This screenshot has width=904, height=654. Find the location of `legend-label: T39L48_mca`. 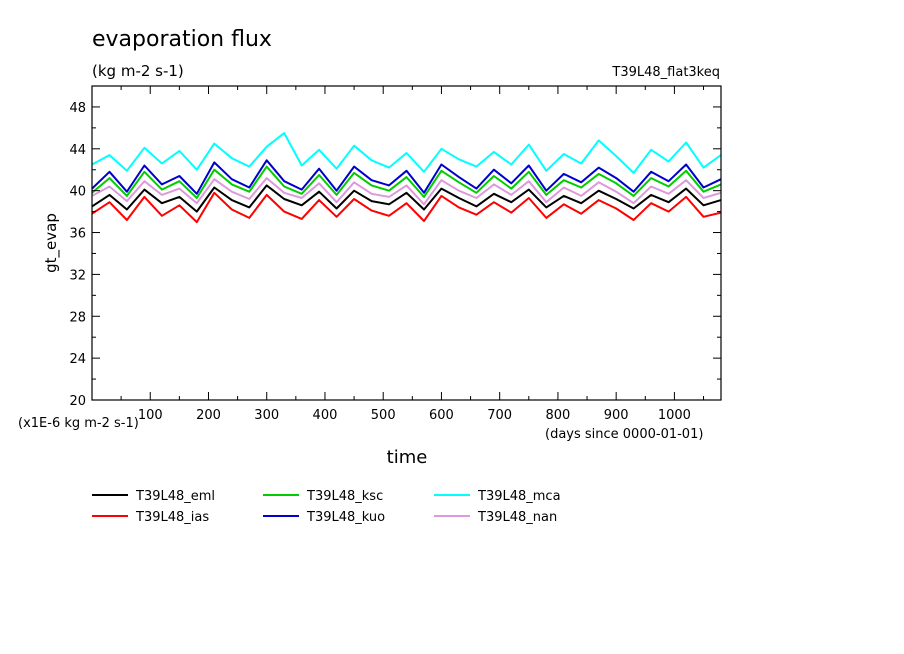

legend-label: T39L48_mca is located at coordinates (519, 496).